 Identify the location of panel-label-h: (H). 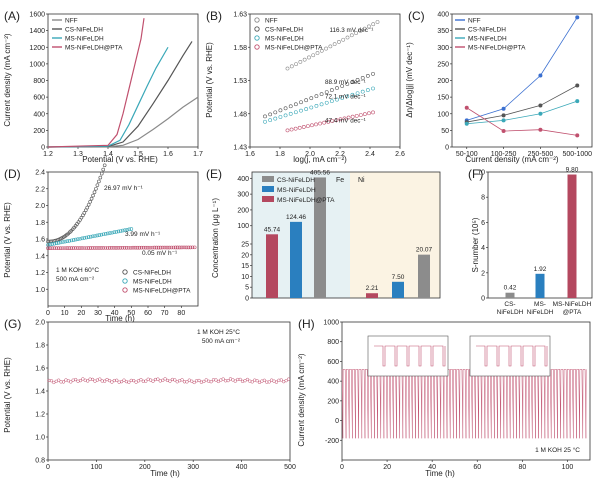
(306, 324).